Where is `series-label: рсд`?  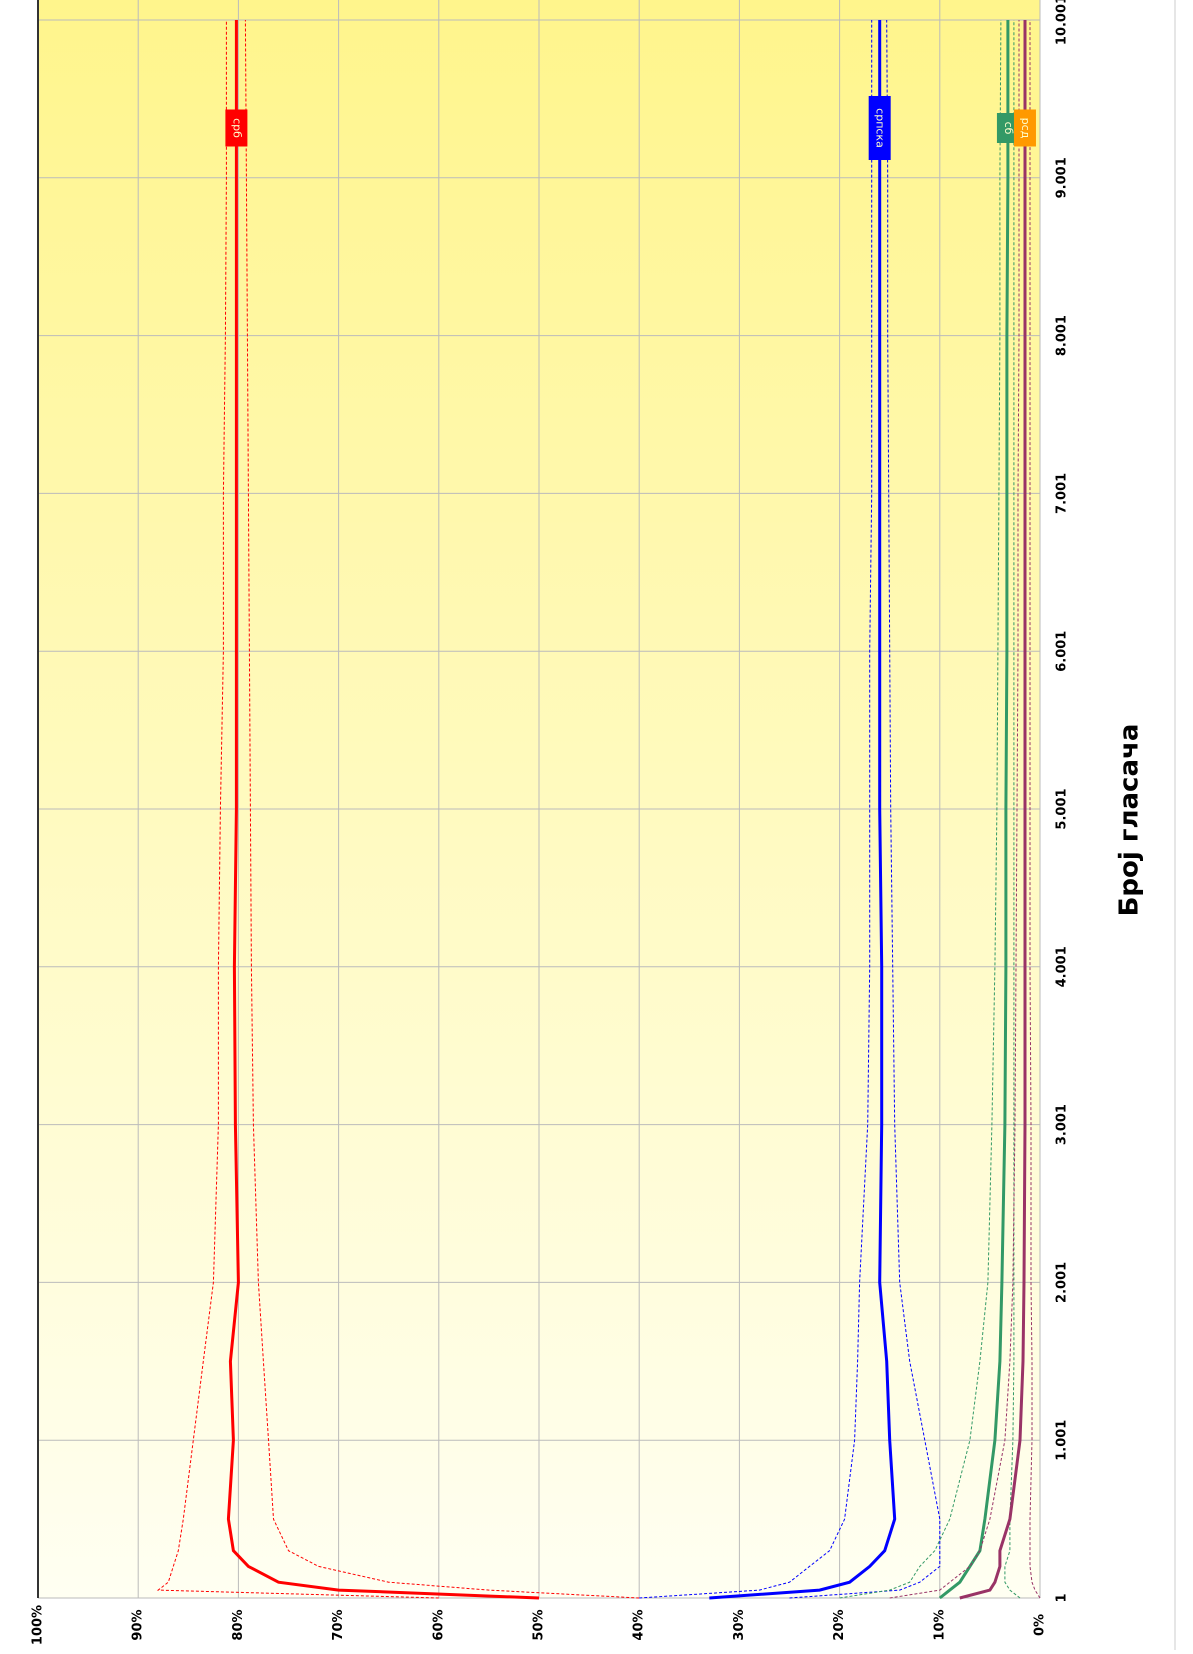 series-label: рсд is located at coordinates (1025, 128).